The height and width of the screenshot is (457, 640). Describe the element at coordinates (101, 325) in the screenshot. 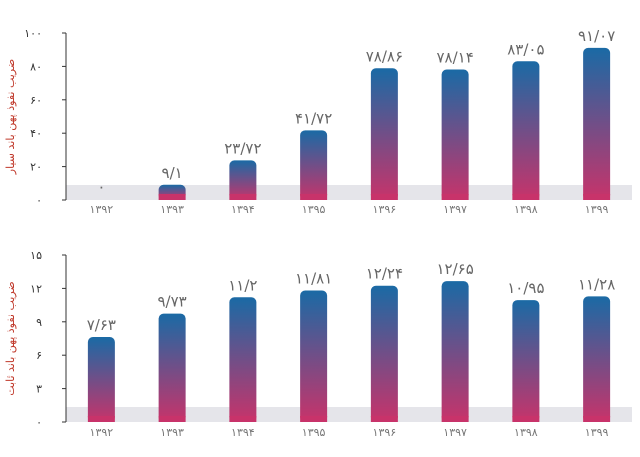

I see `bar-value-label: ۷/۶۳` at that location.